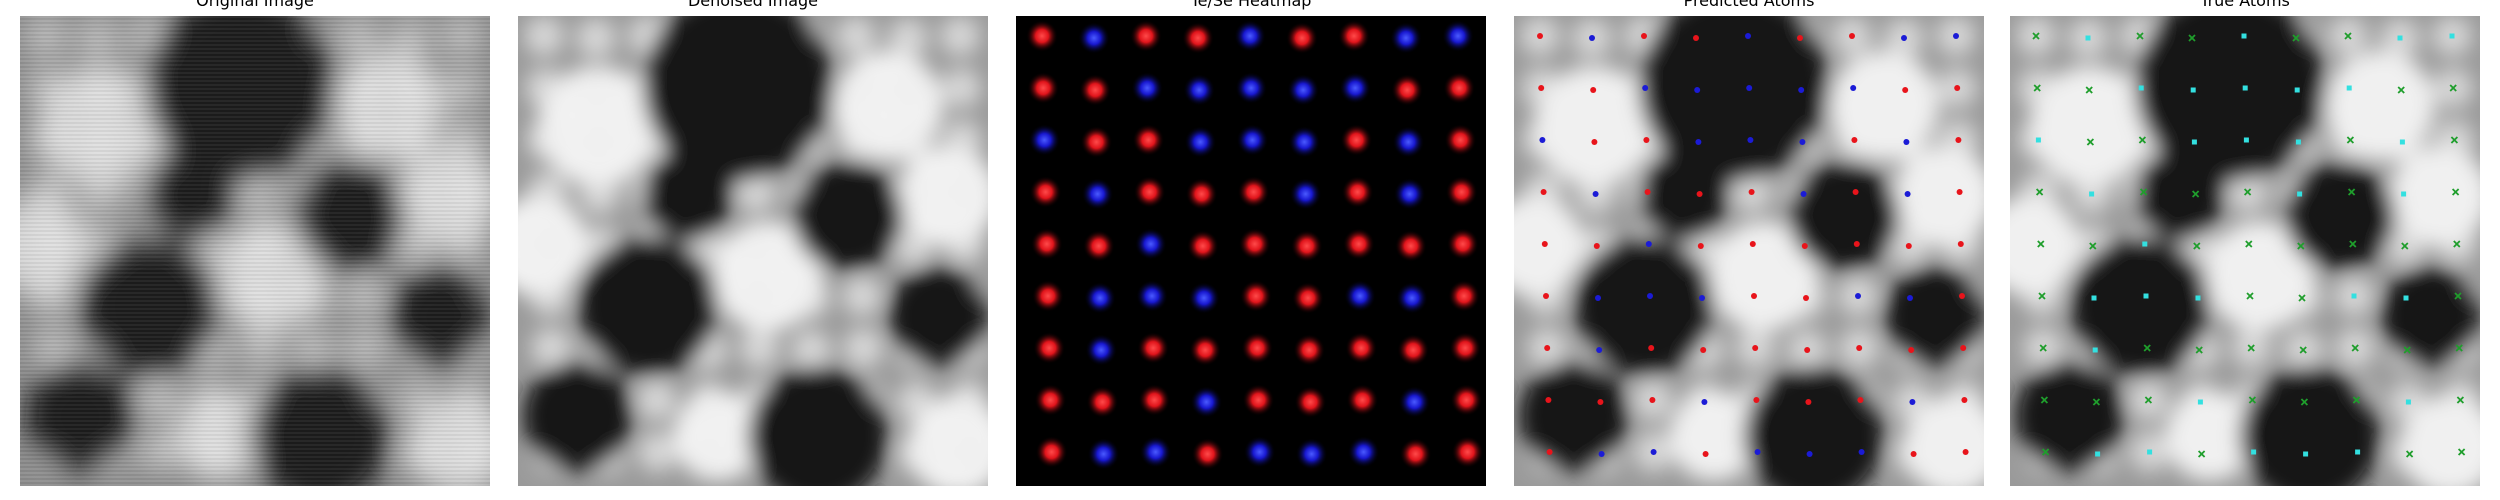 The width and height of the screenshot is (2500, 500). Describe the element at coordinates (1251, 5) in the screenshot. I see `panel-title-heatmap: Te/Se Heatmap` at that location.